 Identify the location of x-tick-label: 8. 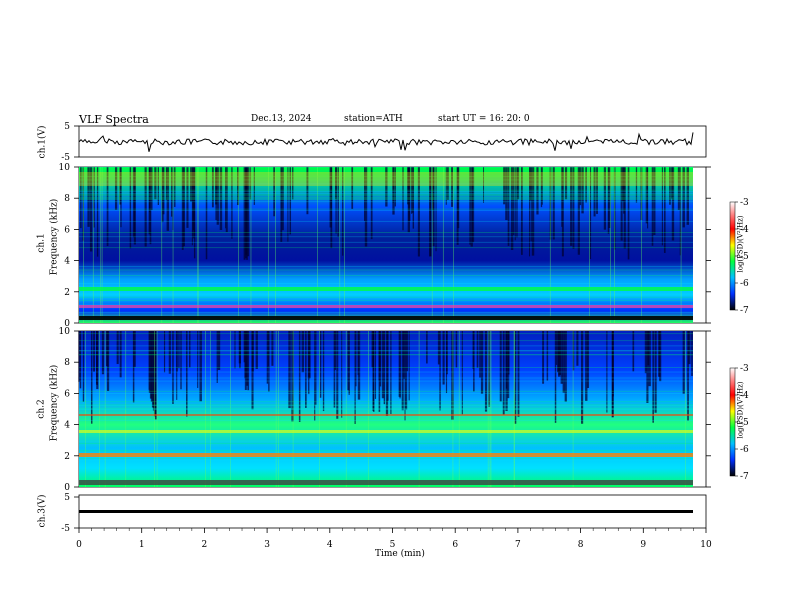
(581, 545).